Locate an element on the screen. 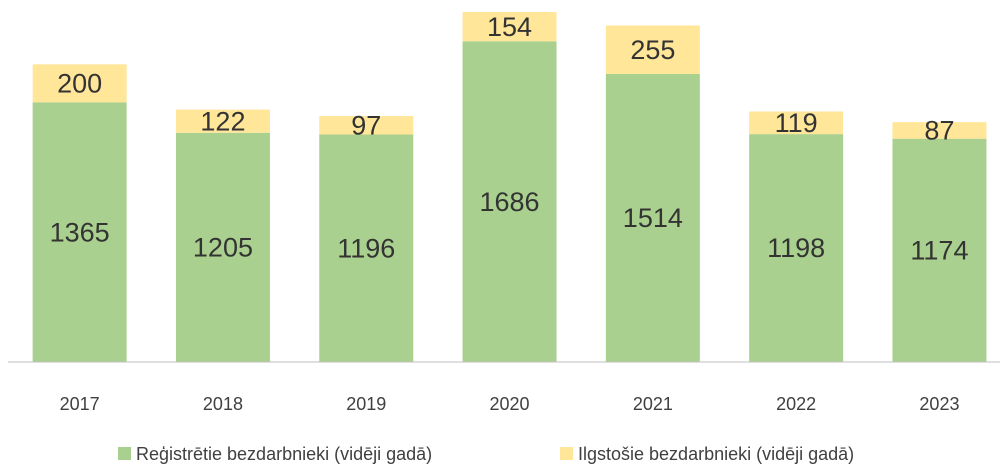 This screenshot has height=472, width=1000. data-label: 255 is located at coordinates (652, 50).